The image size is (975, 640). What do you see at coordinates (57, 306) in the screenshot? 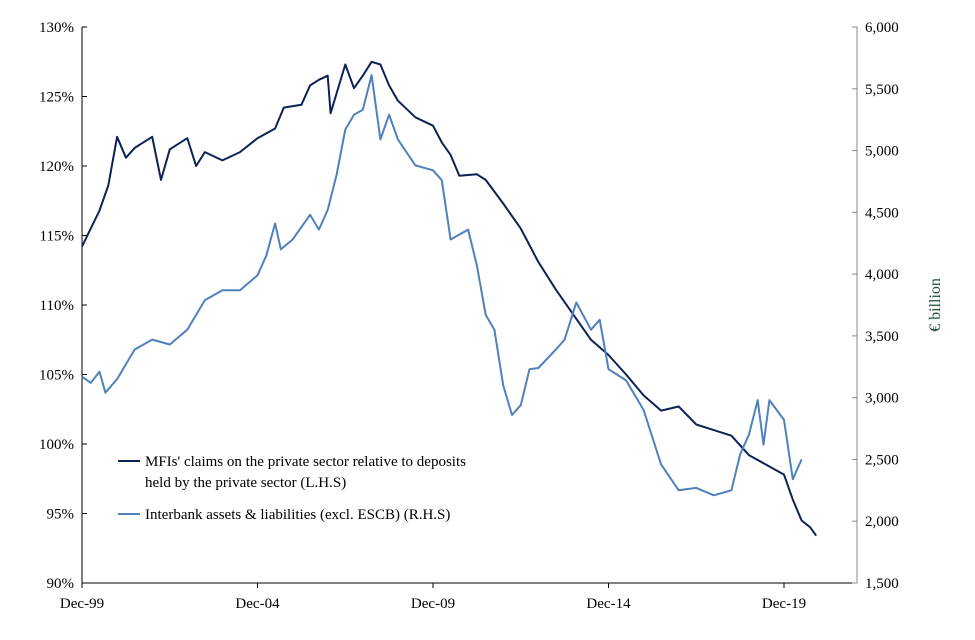
I see `left-tick-label: 110%` at bounding box center [57, 306].